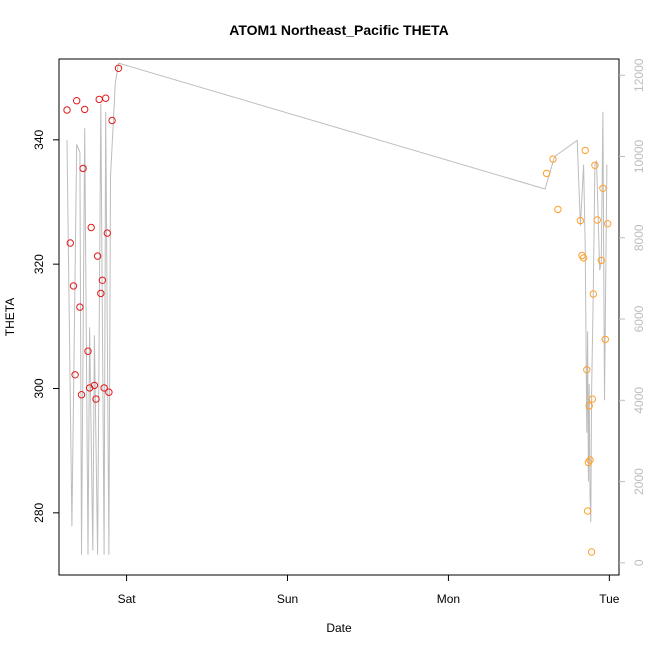 The height and width of the screenshot is (650, 650). Describe the element at coordinates (39, 512) in the screenshot. I see `y-tick-label: 280` at that location.